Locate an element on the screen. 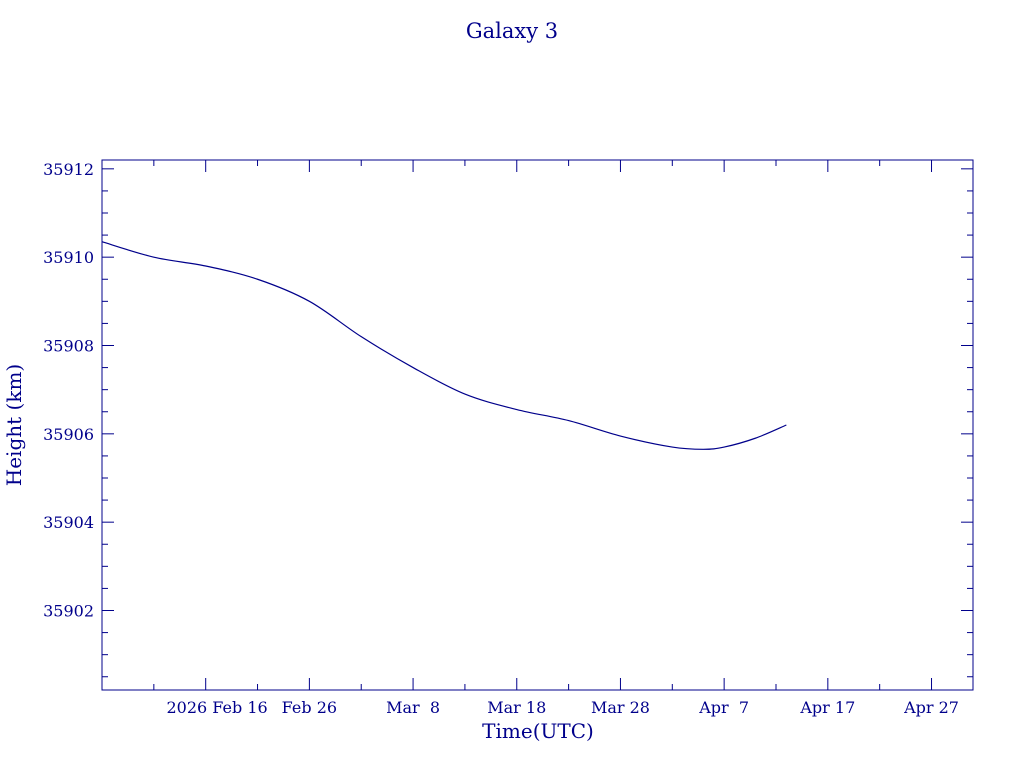 The width and height of the screenshot is (1024, 773). y-tick-label: 35908 is located at coordinates (68, 346).